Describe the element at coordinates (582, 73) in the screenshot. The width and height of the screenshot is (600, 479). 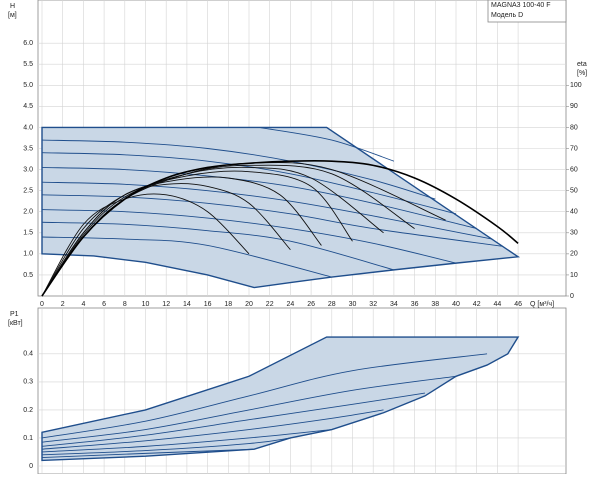
I see `y2-axis-unit: [%]` at that location.